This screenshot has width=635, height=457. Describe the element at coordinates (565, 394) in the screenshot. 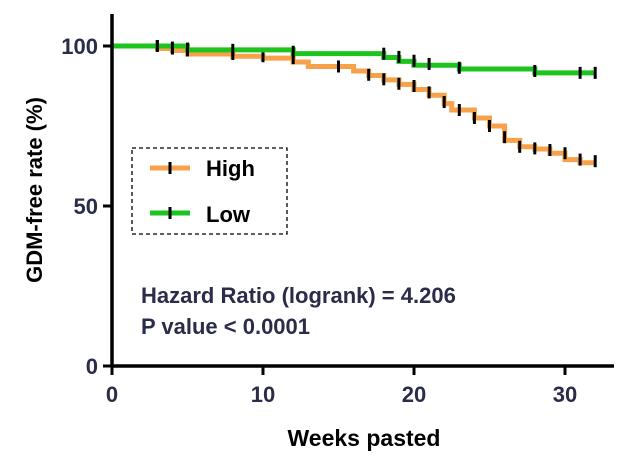

I see `x-tick-label: 30` at that location.